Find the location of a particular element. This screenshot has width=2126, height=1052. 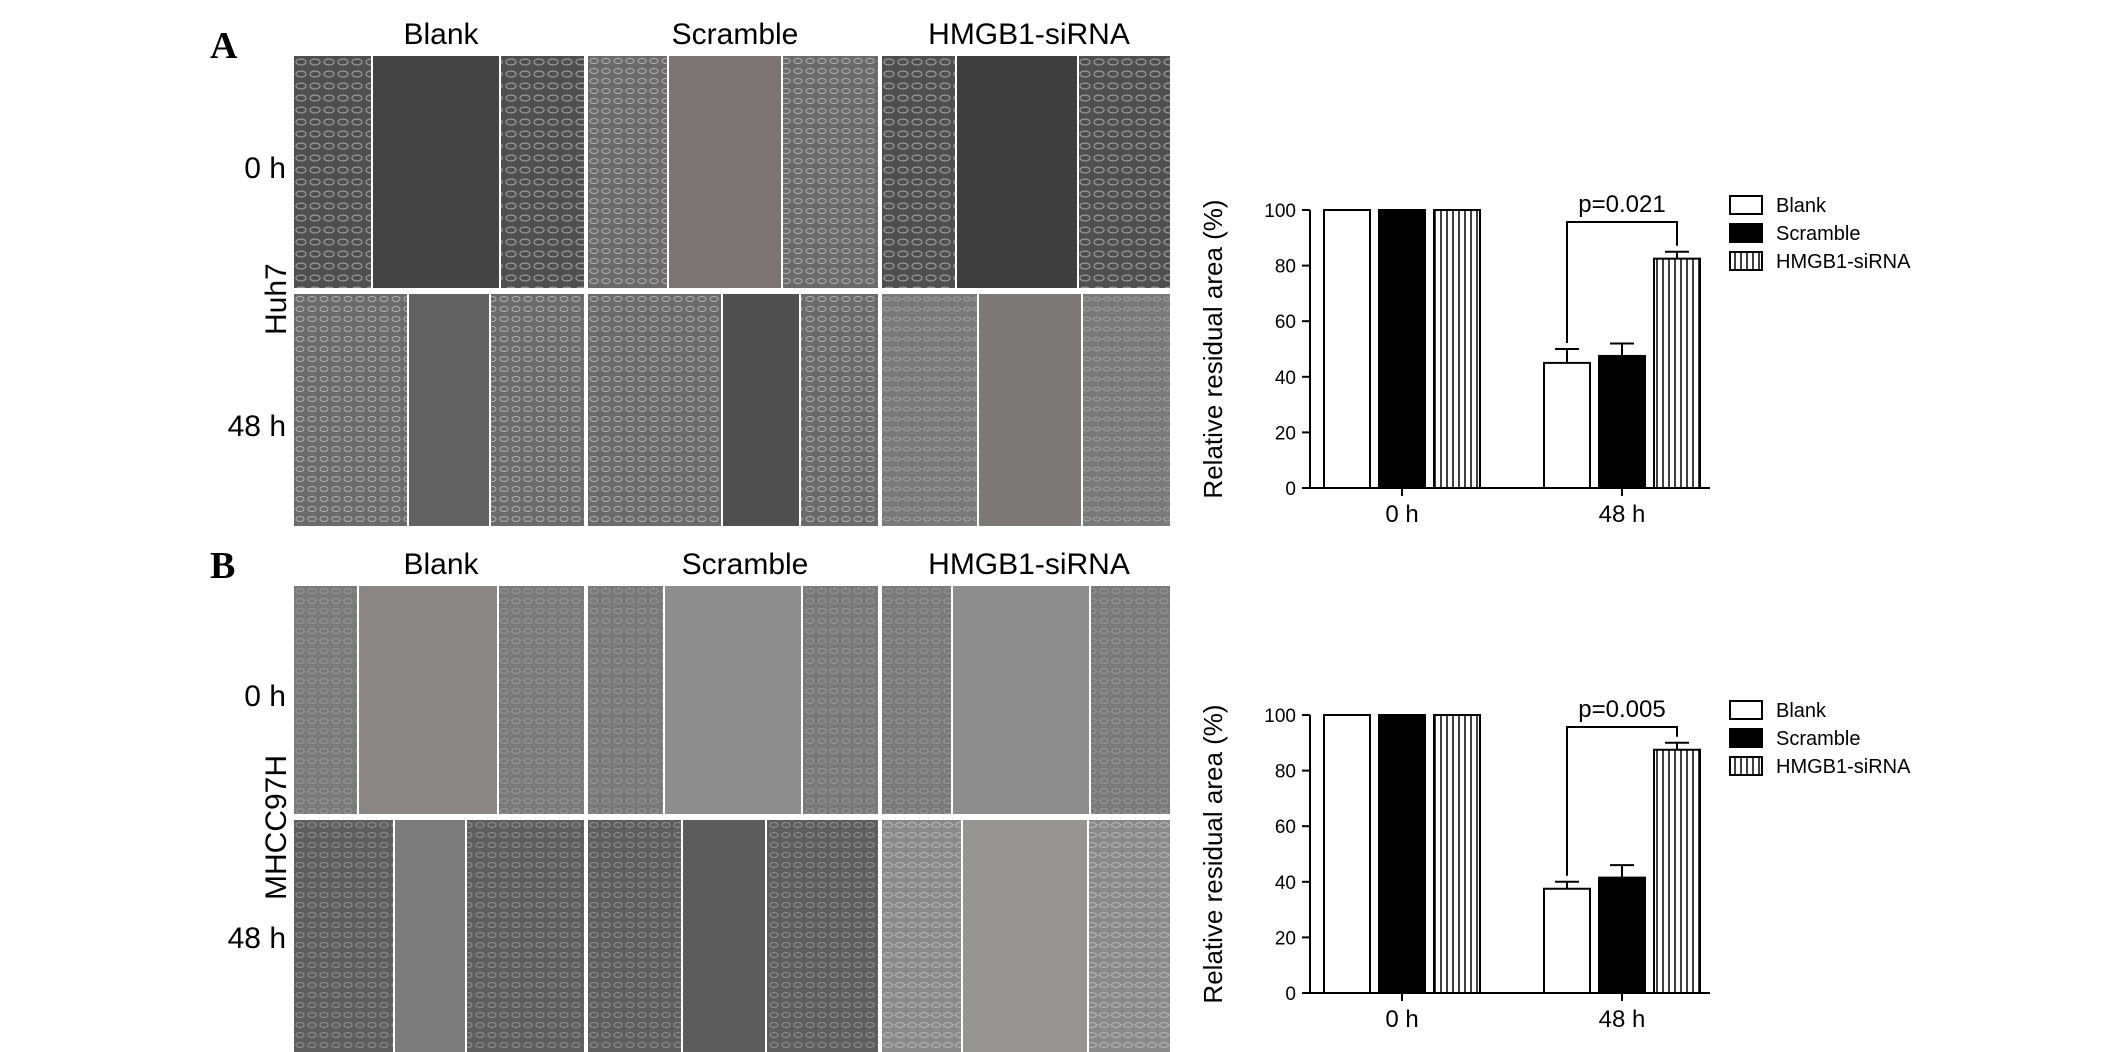

cell-line-label-b: MHCC97H is located at coordinates (276, 827).